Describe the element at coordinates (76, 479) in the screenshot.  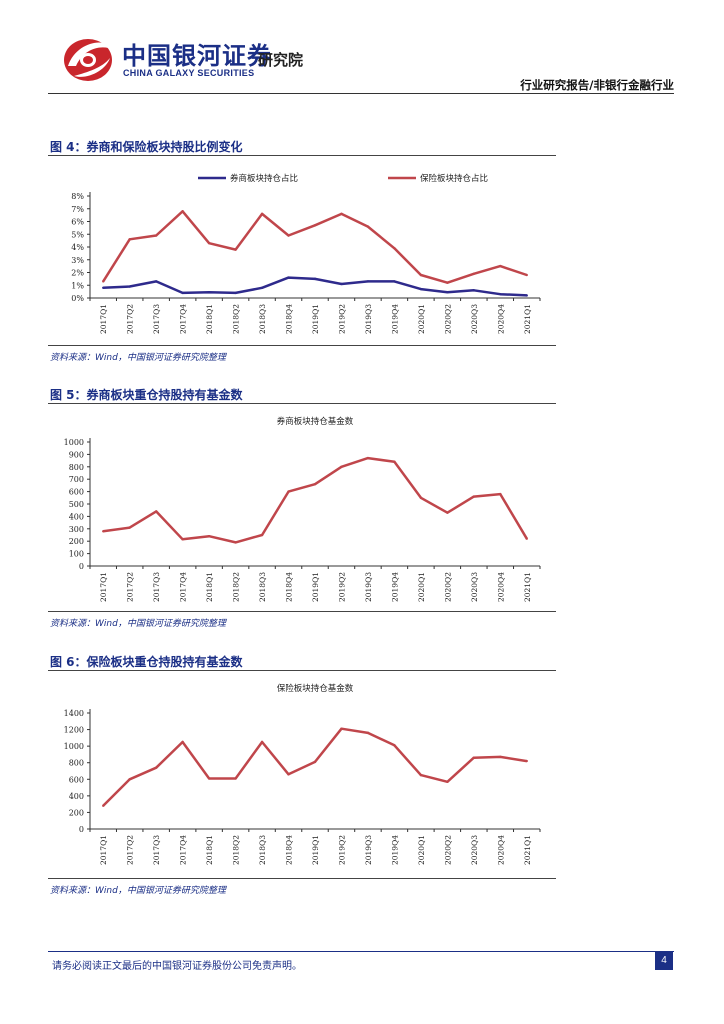
I see `y-tick-label: 700` at that location.